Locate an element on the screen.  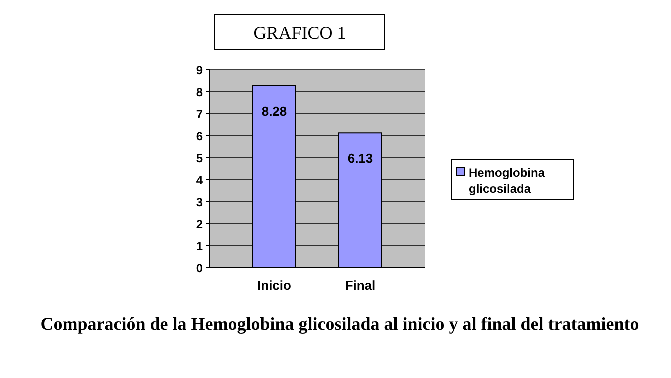
y-tick-label: 6 is located at coordinates (200, 137).